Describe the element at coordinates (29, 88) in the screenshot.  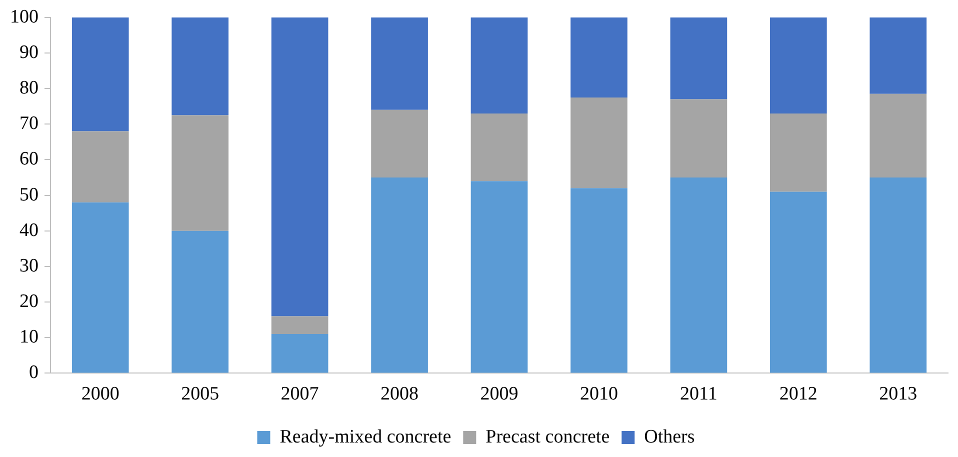
I see `y-tick-label: 80` at that location.